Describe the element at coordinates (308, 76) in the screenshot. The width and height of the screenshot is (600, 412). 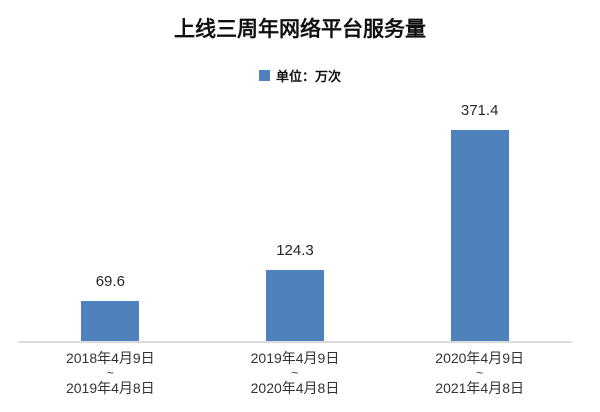
I see `legend-label: 单位：万次` at that location.